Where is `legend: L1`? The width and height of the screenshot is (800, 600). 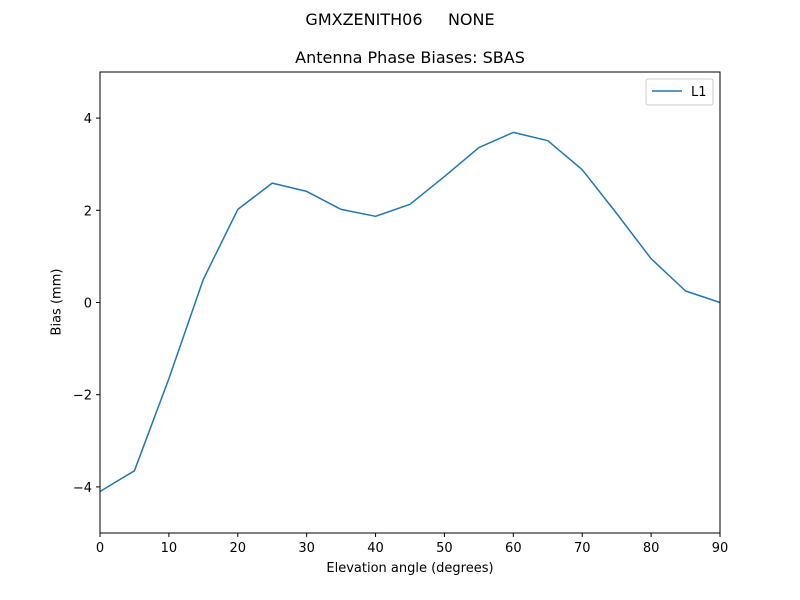 legend: L1 is located at coordinates (679, 92).